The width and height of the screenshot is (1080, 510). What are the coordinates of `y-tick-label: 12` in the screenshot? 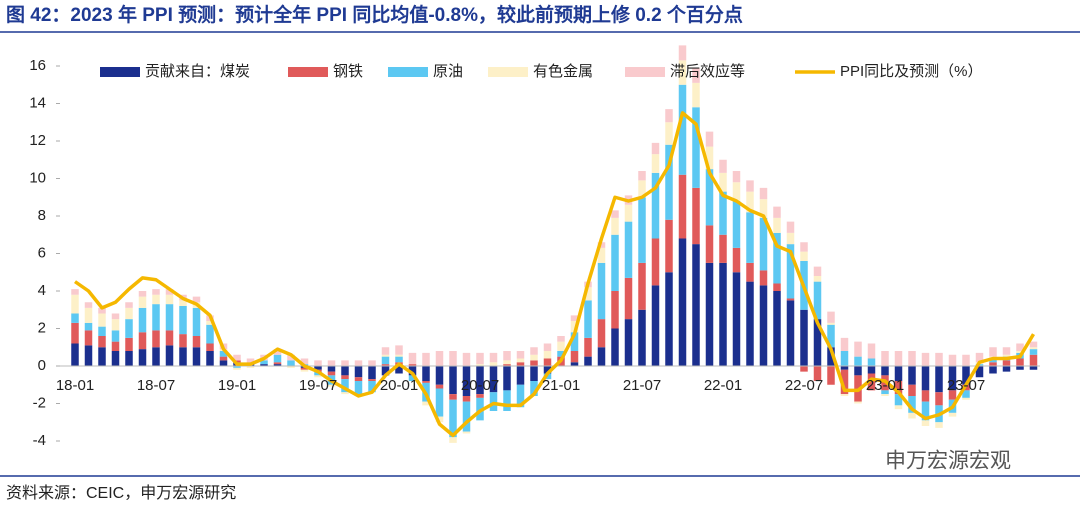 It's located at (37, 140).